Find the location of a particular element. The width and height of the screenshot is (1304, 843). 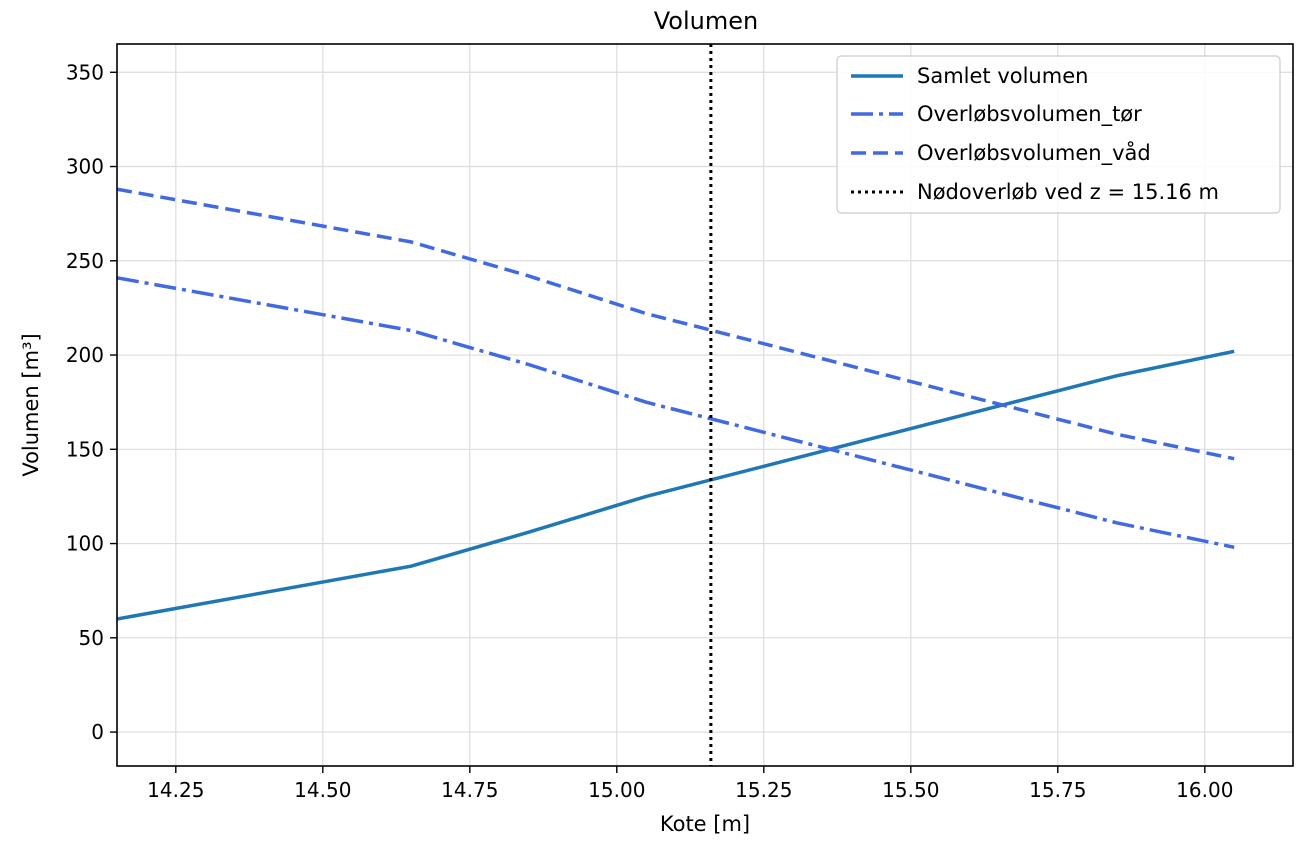

legend-box is located at coordinates (1058, 134).